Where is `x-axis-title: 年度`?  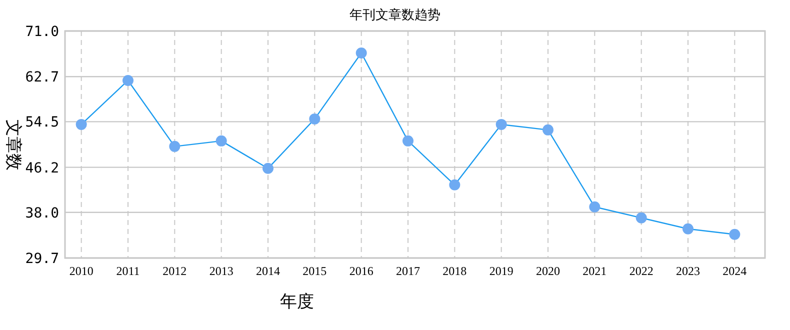 x-axis-title: 年度 is located at coordinates (297, 301).